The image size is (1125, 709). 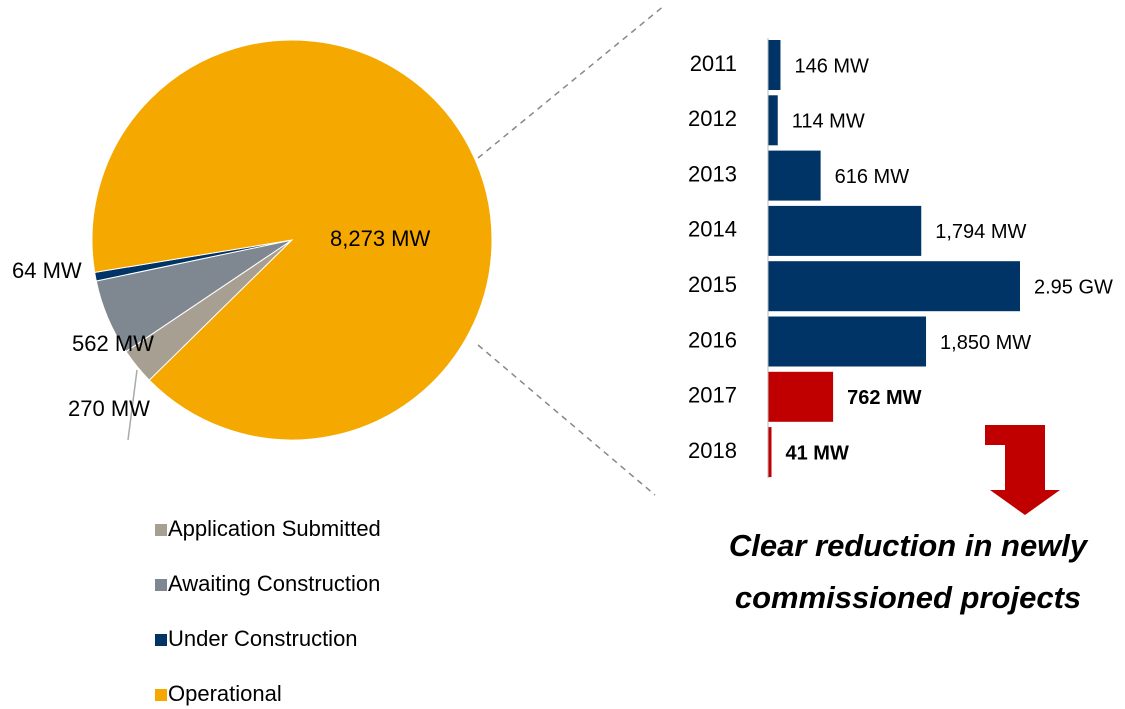 What do you see at coordinates (712, 339) in the screenshot?
I see `y-tick-label: 2016` at bounding box center [712, 339].